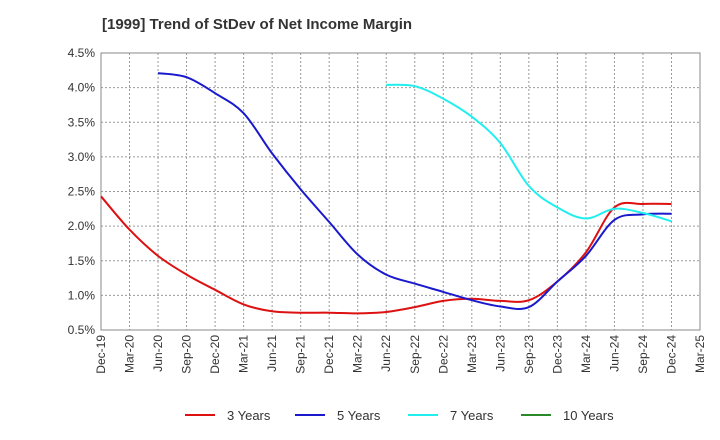  What do you see at coordinates (249, 415) in the screenshot?
I see `legend-label-3-years: 3 Years` at bounding box center [249, 415].